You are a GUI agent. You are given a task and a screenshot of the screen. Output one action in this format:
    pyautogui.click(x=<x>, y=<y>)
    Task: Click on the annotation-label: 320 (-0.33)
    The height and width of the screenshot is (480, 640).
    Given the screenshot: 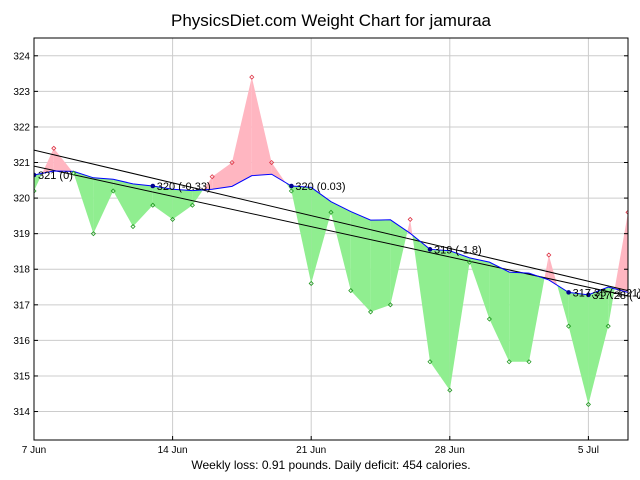 What is the action you would take?
    pyautogui.click(x=184, y=187)
    